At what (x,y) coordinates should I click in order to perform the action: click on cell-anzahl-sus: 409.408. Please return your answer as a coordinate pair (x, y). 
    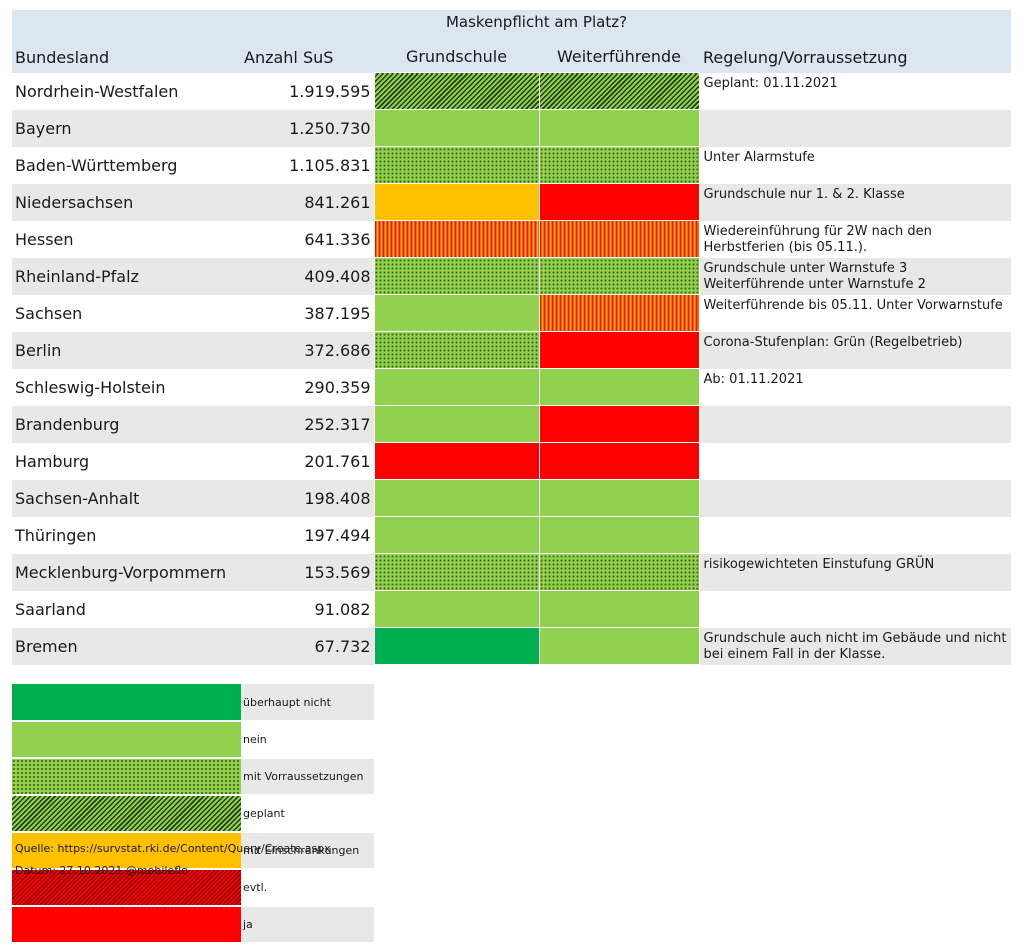
    Looking at the image, I should click on (307, 276).